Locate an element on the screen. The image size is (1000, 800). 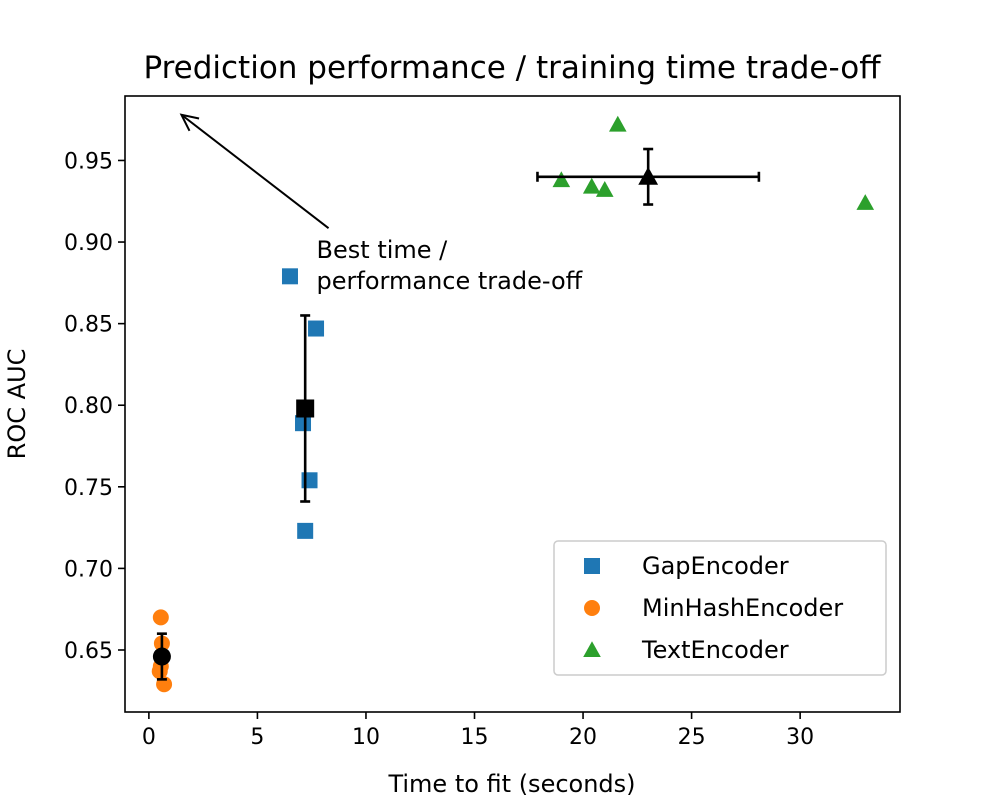
legend-marker-minhashencoder is located at coordinates (592, 608).